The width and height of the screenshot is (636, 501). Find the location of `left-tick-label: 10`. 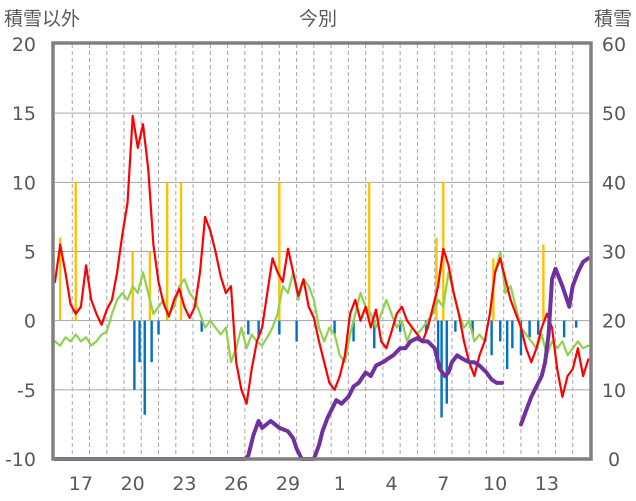

left-tick-label: 10 is located at coordinates (24, 183).